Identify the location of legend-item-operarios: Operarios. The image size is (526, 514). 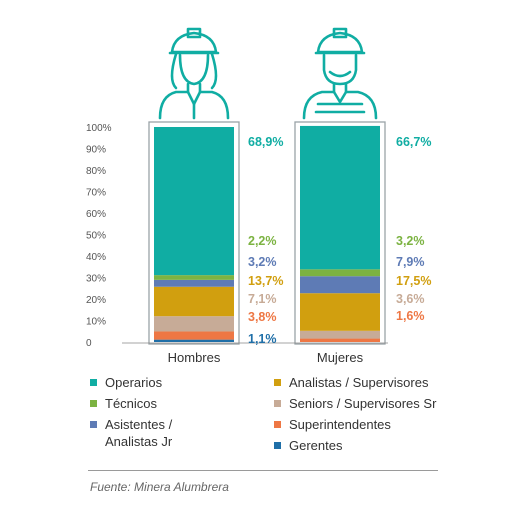
(126, 382).